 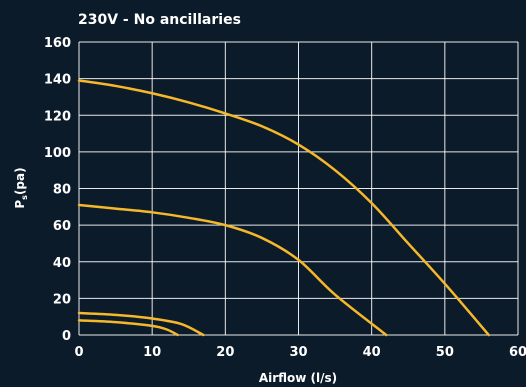 I want to click on x-tick-label: 20, so click(x=225, y=352).